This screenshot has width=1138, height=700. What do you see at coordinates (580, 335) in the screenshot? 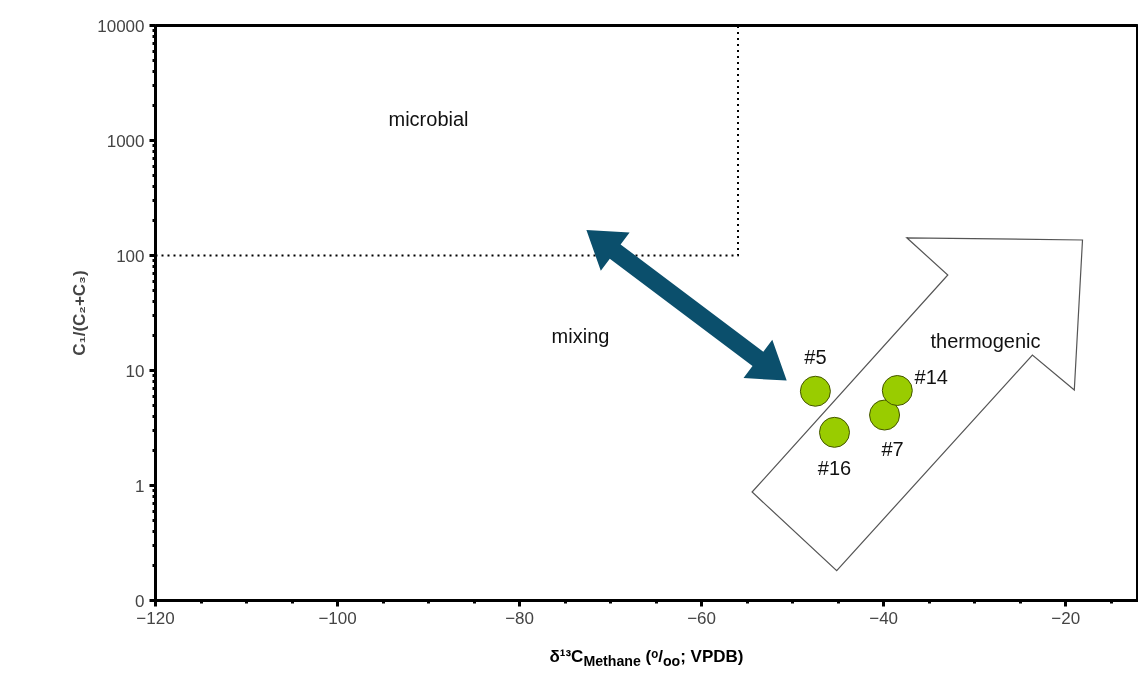
I see `annotation: mixing` at bounding box center [580, 335].